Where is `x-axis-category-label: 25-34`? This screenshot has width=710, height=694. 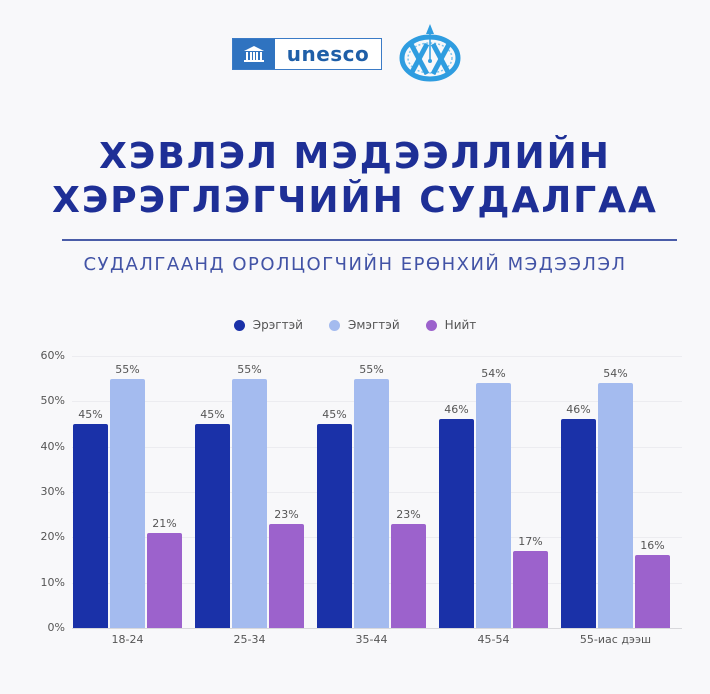 x-axis-category-label: 25-34 is located at coordinates (249, 639).